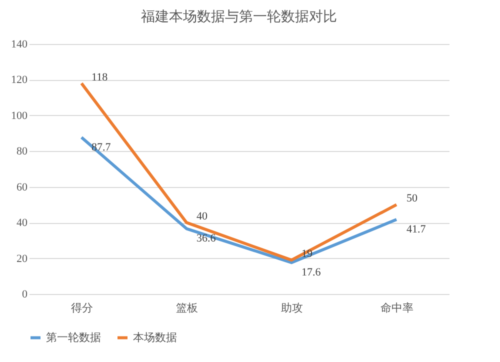 This screenshot has width=500, height=362. I want to click on data-label: 19, so click(307, 254).